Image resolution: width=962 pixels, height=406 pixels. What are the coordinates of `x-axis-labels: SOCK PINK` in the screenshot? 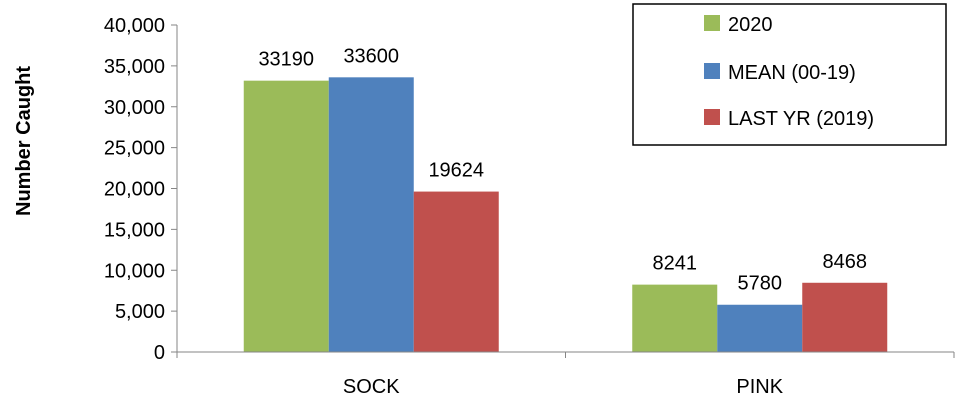 It's located at (565, 375).